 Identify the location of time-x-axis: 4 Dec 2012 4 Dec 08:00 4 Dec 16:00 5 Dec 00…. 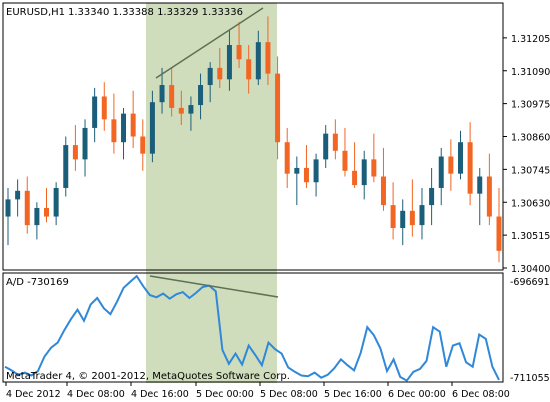
(257, 391).